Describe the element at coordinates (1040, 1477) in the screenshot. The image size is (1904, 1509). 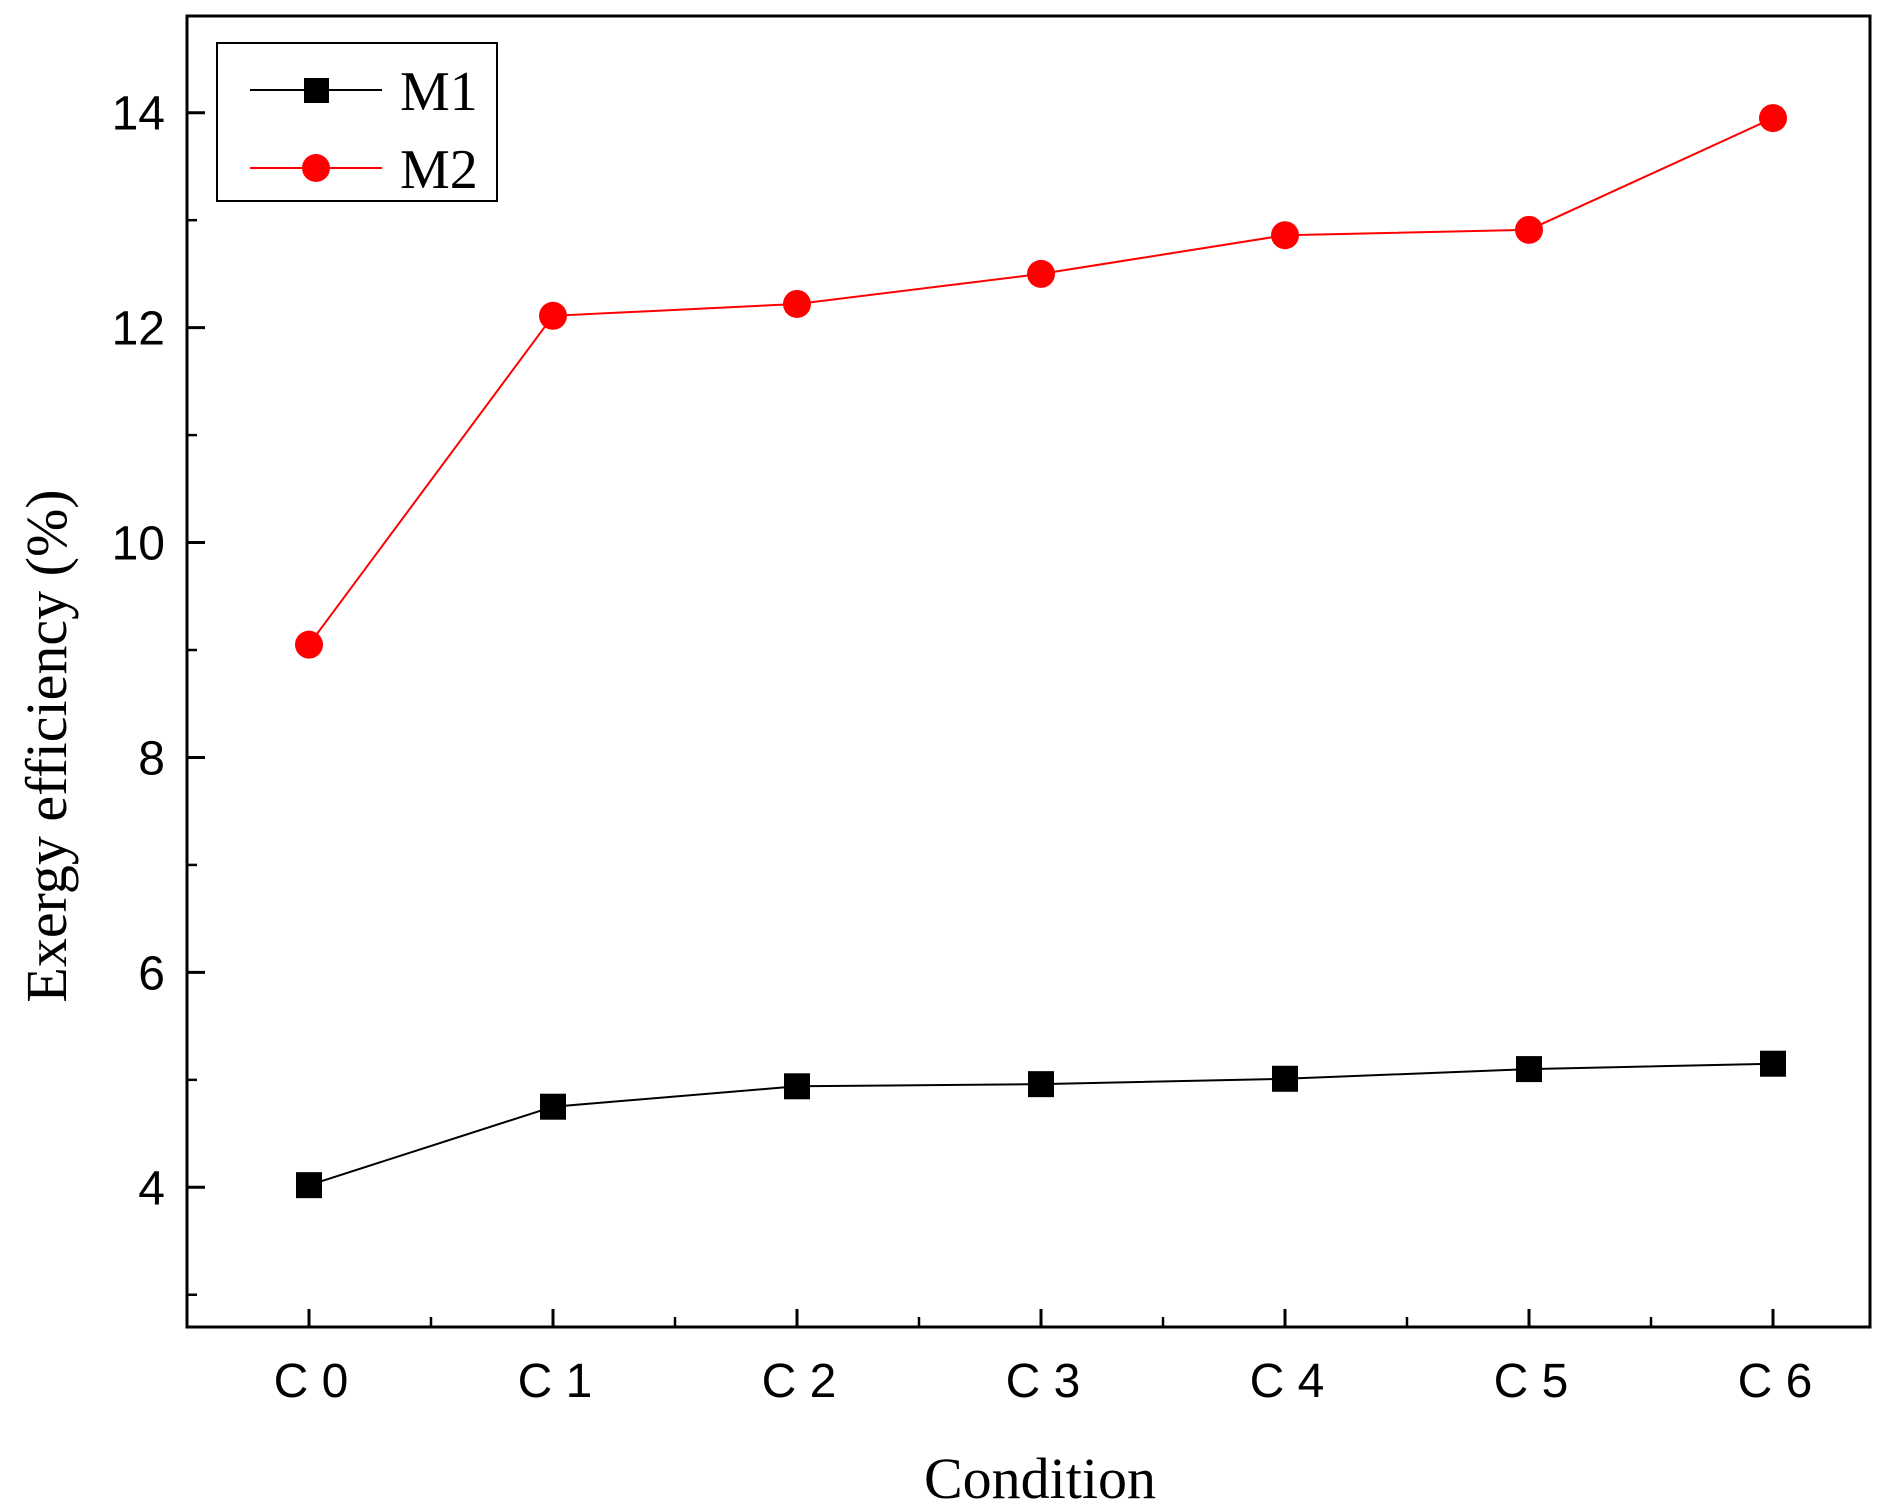
I see `x-axis-title: Condition` at that location.